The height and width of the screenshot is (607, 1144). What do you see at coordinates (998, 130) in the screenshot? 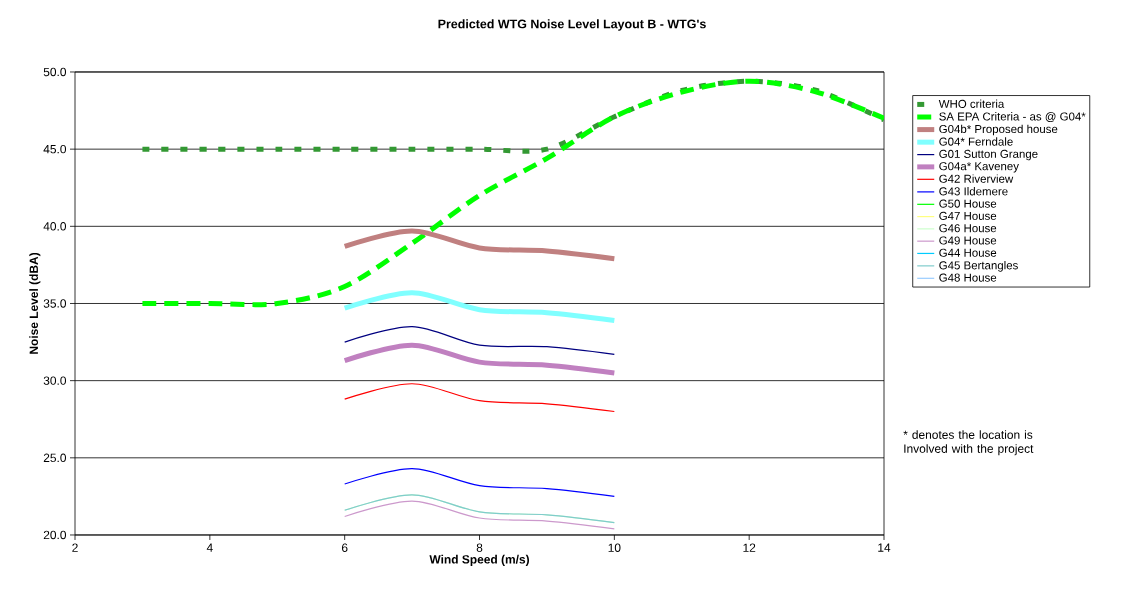
I see `legend-label: G04b* Proposed house` at bounding box center [998, 130].